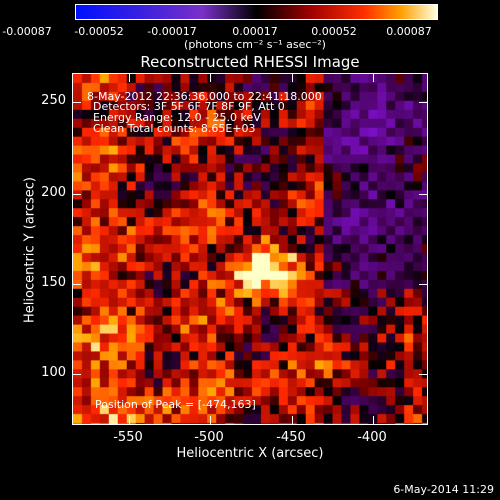 The width and height of the screenshot is (500, 500). I want to click on detectors-label: Detectors: 3F 5F 6F 7F 8F 9F, Att 0, so click(189, 106).